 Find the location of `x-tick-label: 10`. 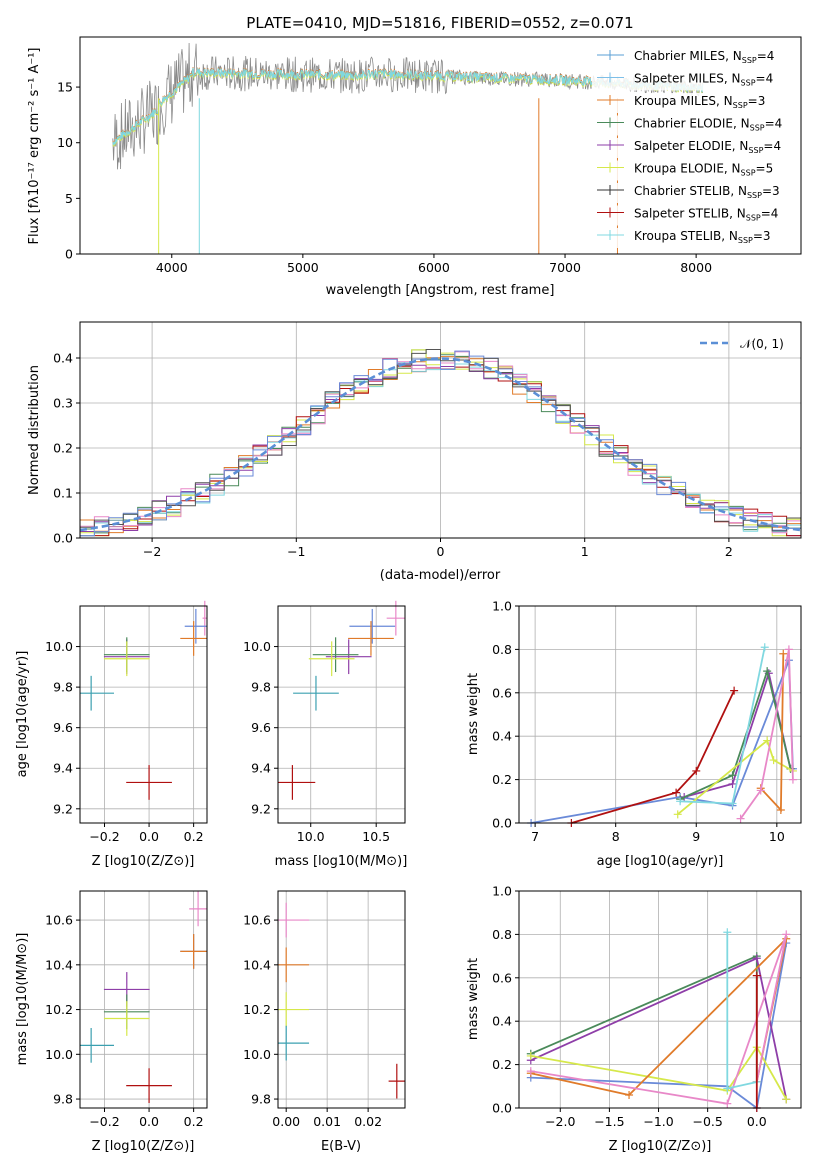

x-tick-label: 10 is located at coordinates (777, 836).